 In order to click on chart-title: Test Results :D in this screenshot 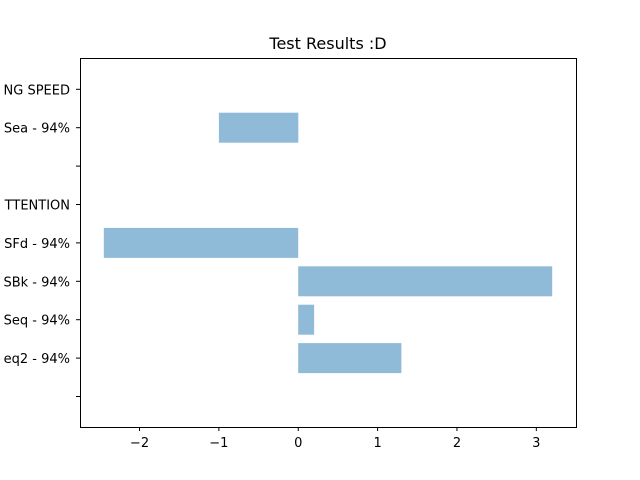, I will do `click(327, 43)`.